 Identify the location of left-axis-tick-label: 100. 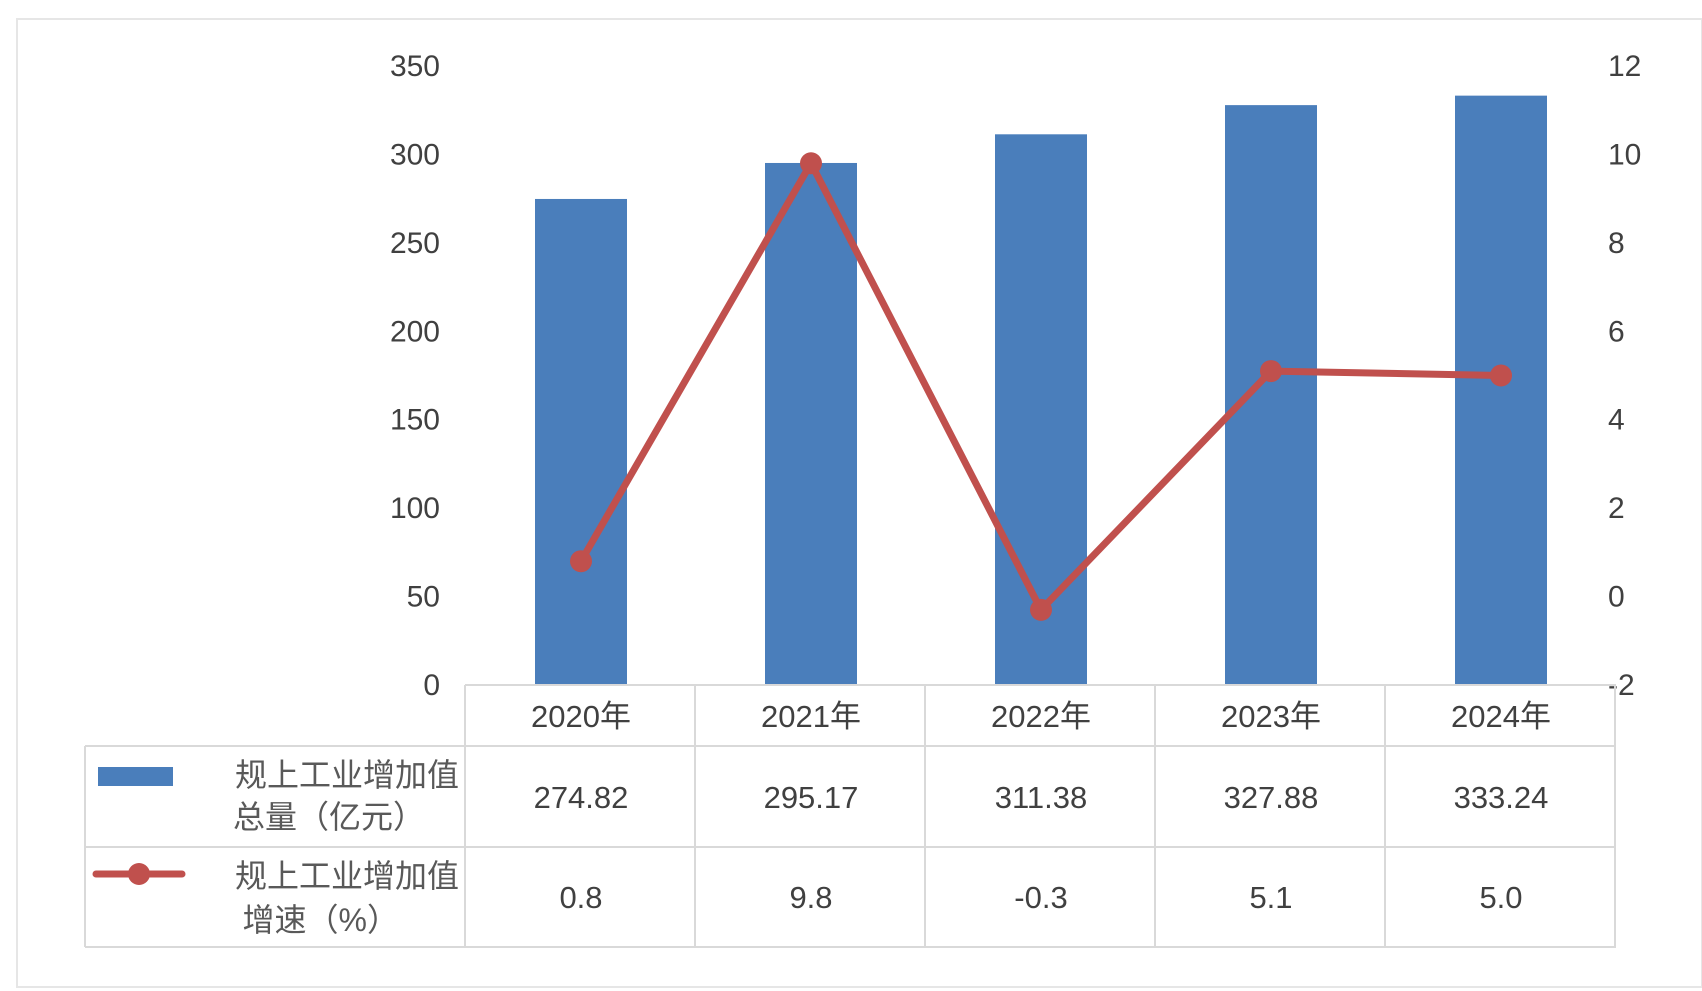
(415, 508).